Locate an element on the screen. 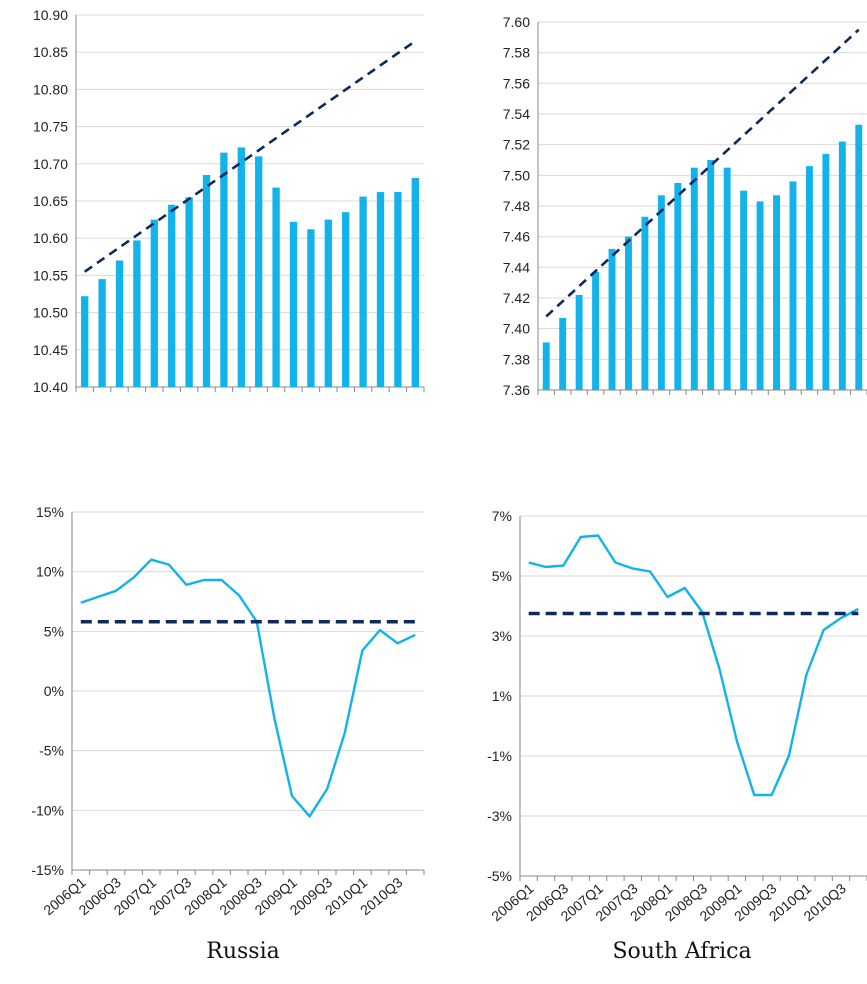  y-tick-label: 7.58 is located at coordinates (516, 53).